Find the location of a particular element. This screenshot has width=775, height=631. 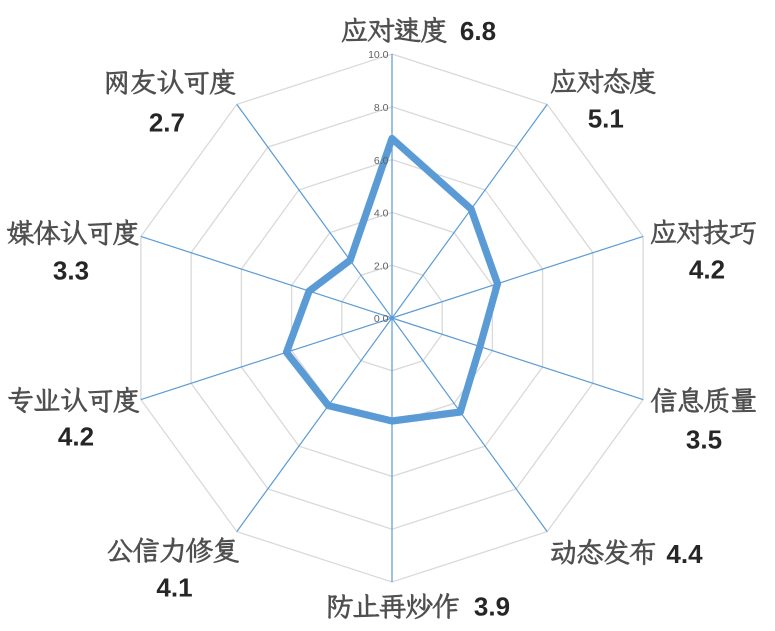

svg-text: 8.0 is located at coordinates (381, 108).